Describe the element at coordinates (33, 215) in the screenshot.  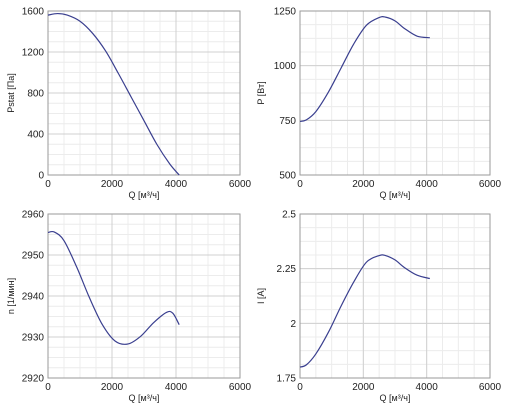
I see `y-tick-label: 2960` at that location.